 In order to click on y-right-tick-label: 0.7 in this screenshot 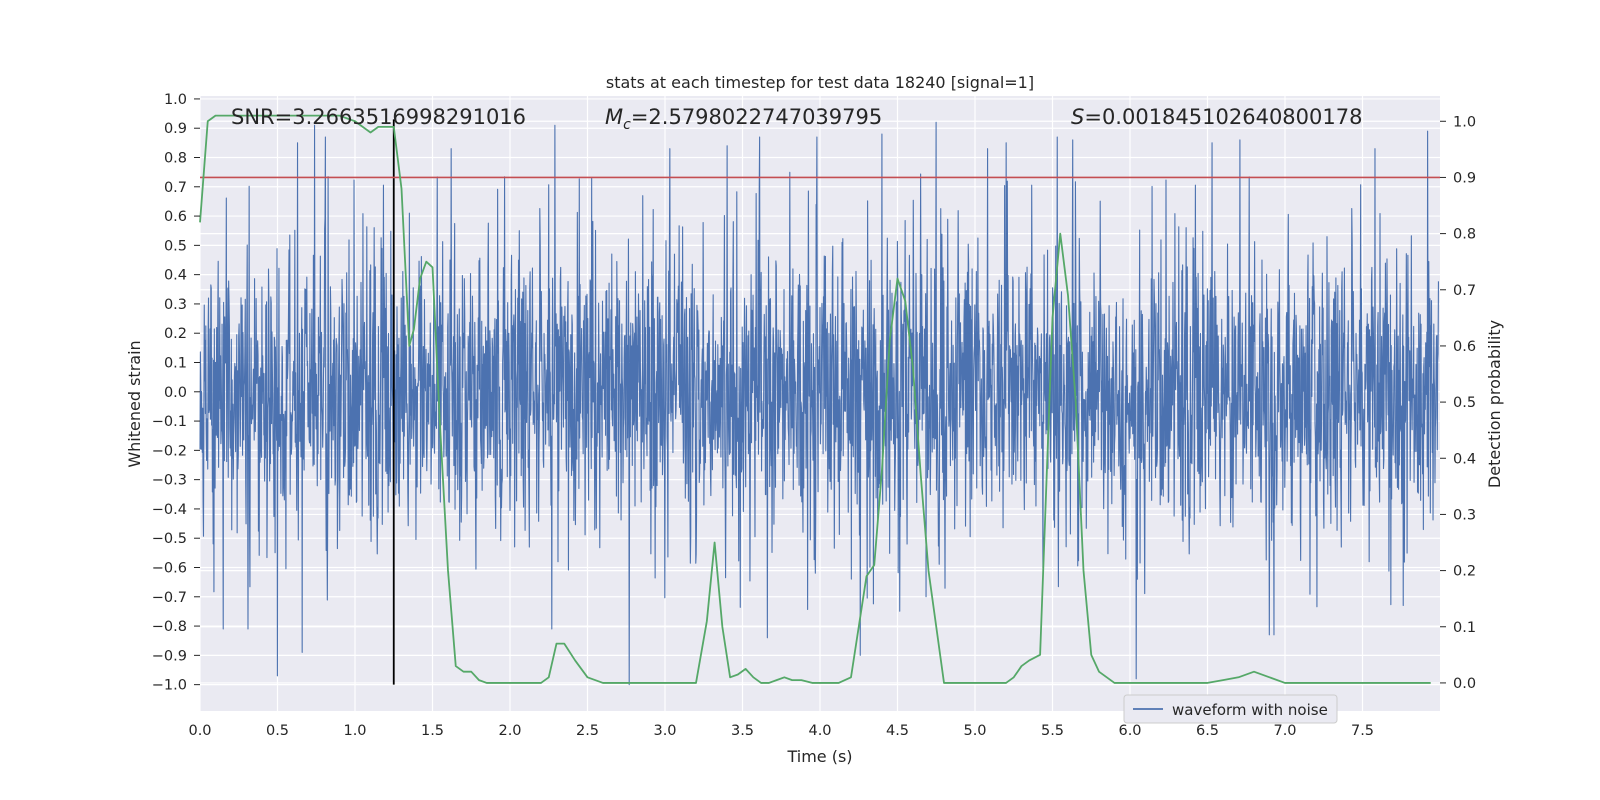, I will do `click(1464, 291)`.